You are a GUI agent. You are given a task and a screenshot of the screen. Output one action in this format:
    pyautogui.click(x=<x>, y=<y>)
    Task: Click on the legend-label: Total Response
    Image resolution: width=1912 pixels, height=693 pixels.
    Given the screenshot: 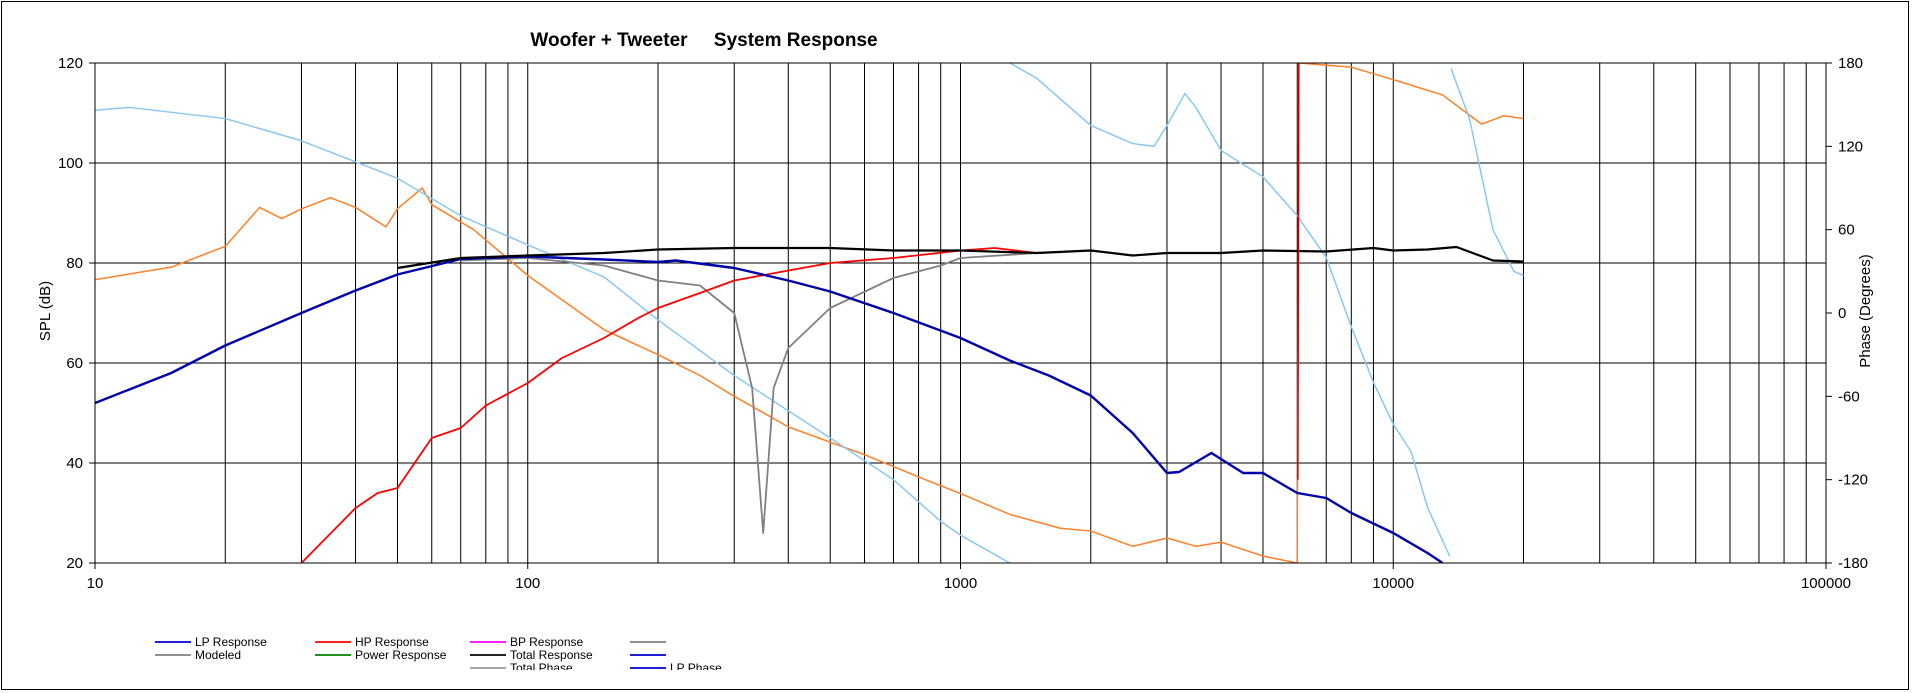 What is the action you would take?
    pyautogui.click(x=551, y=655)
    